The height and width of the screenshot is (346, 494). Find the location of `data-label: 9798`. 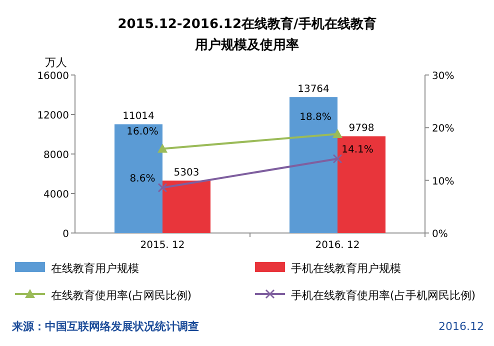

data-label: 9798 is located at coordinates (361, 128).